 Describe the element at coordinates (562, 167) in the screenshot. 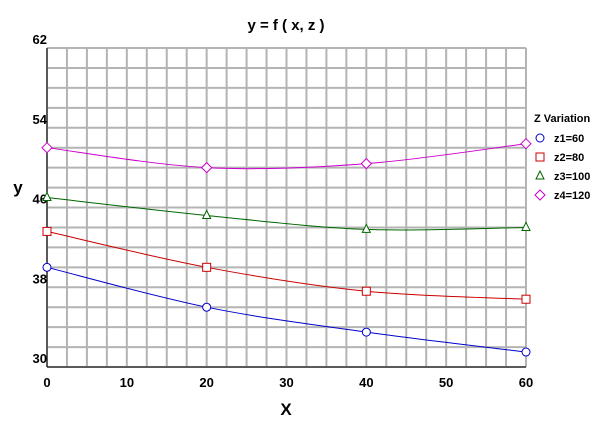

I see `legend: z1=60 z2=80 z3=100 z4=120` at that location.